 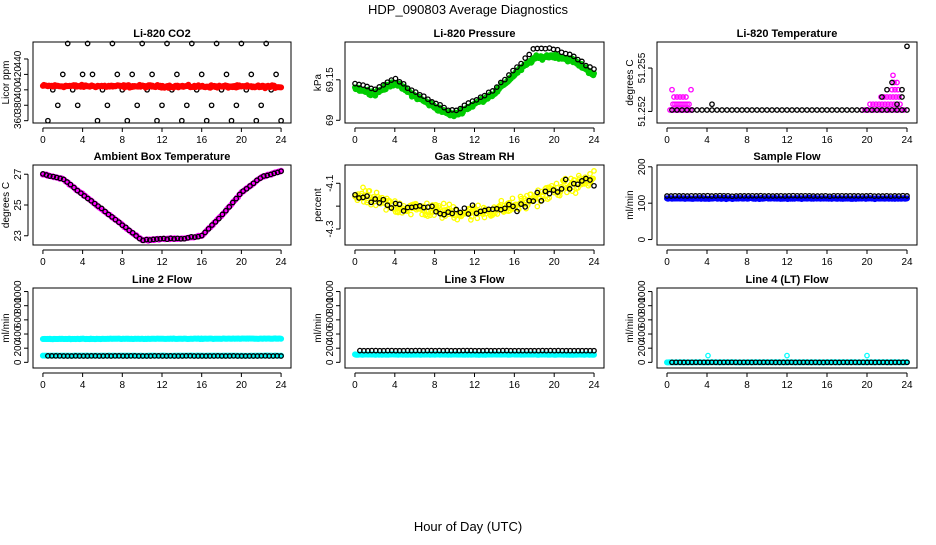 I want to click on series-magenta, so click(x=787, y=92).